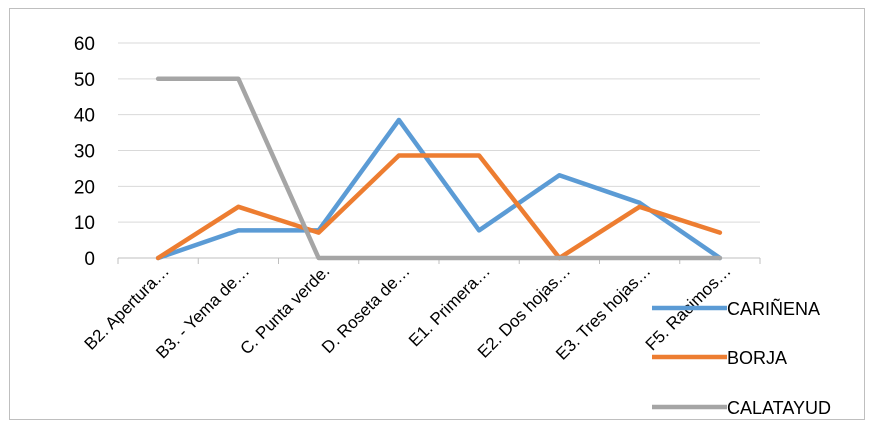 The height and width of the screenshot is (423, 873). I want to click on y-tick-label: 60, so click(84, 44).